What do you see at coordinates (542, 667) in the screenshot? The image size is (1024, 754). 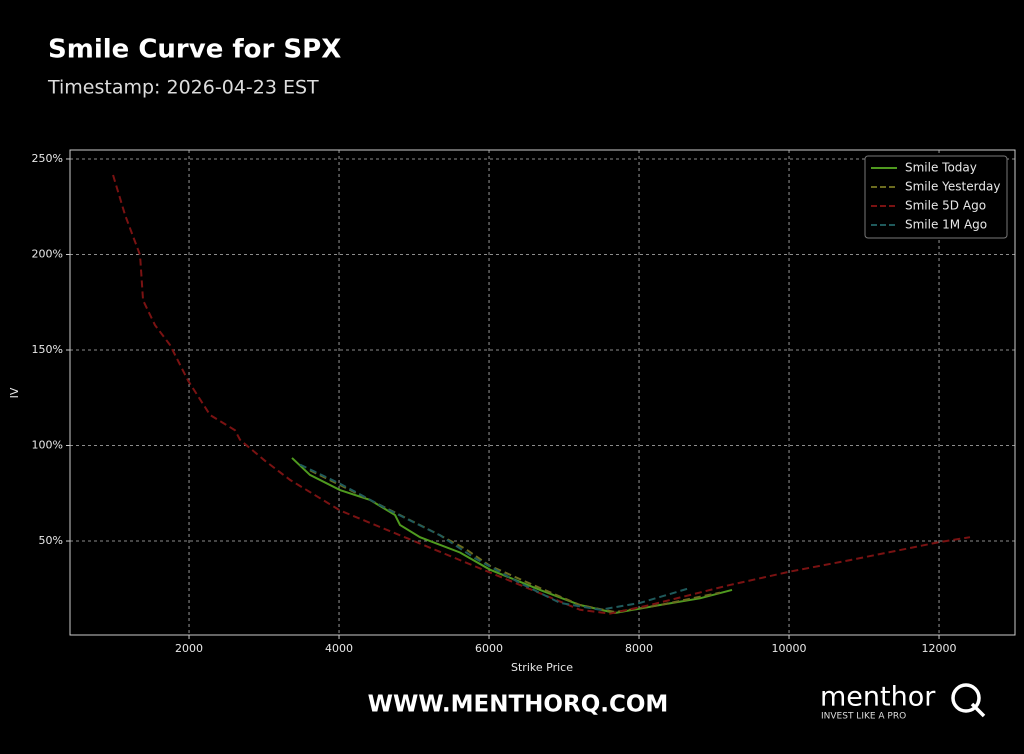 I see `x-axis-label: Strike Price` at bounding box center [542, 667].